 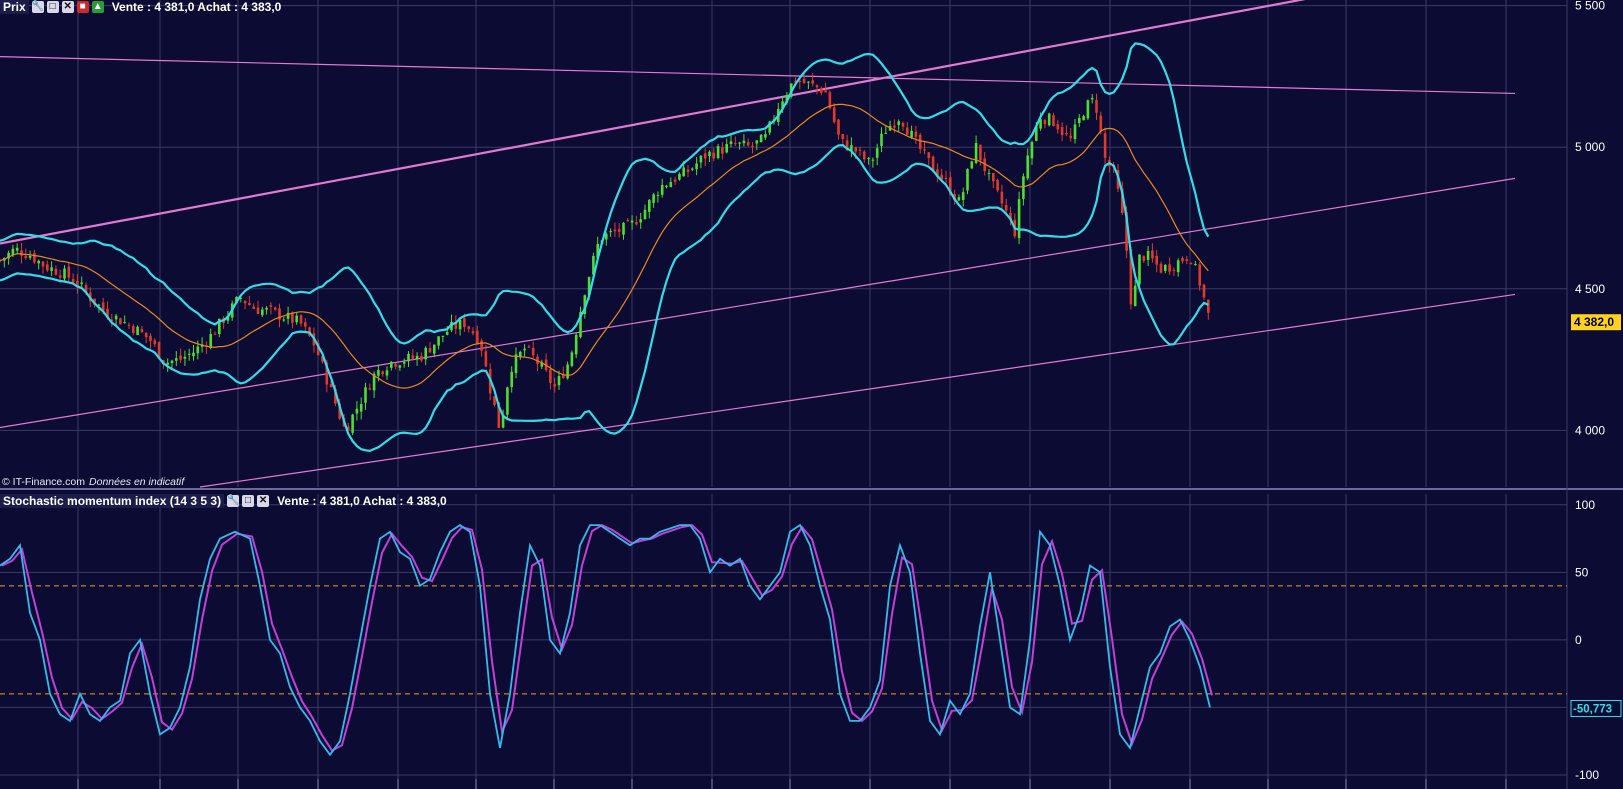 I want to click on chart-green-icon: ▲, so click(x=97, y=7).